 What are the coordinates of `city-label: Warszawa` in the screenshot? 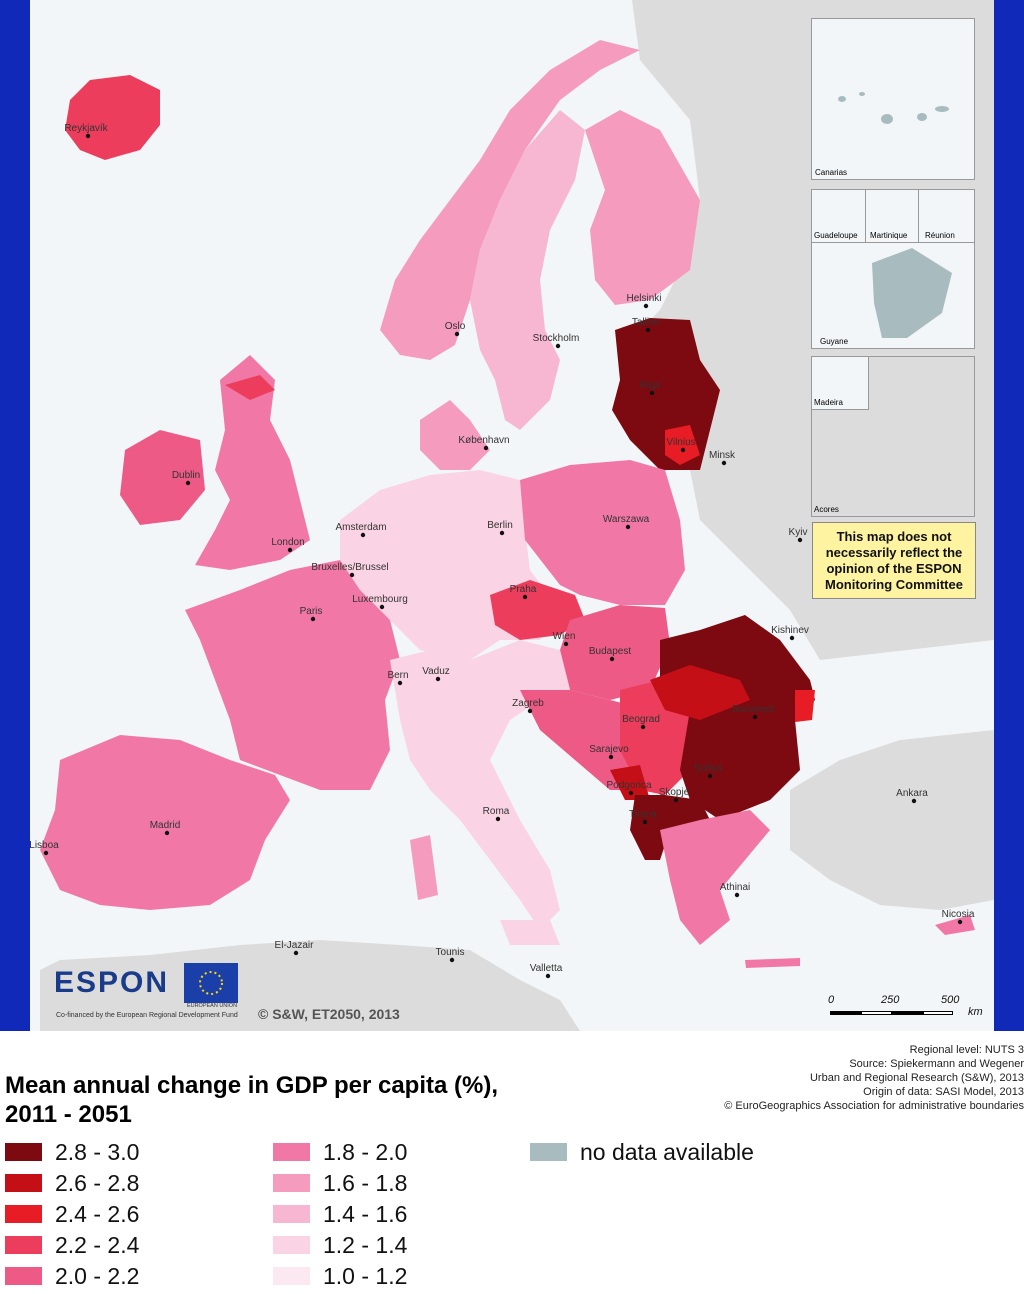 It's located at (626, 519).